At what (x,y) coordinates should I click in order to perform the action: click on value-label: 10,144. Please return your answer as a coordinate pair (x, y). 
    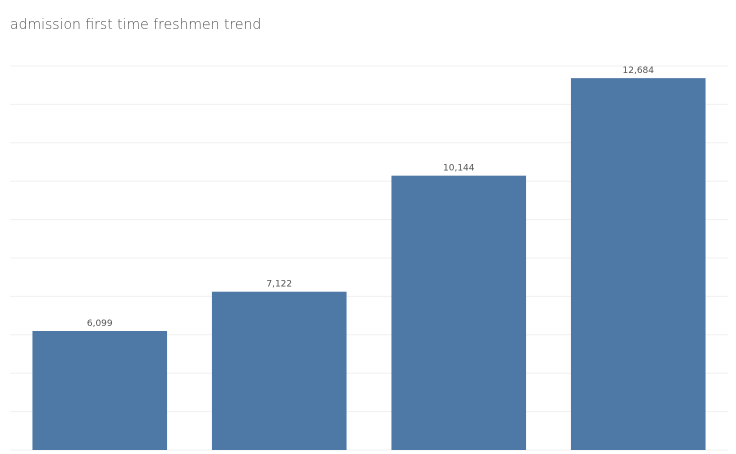
    Looking at the image, I should click on (459, 169).